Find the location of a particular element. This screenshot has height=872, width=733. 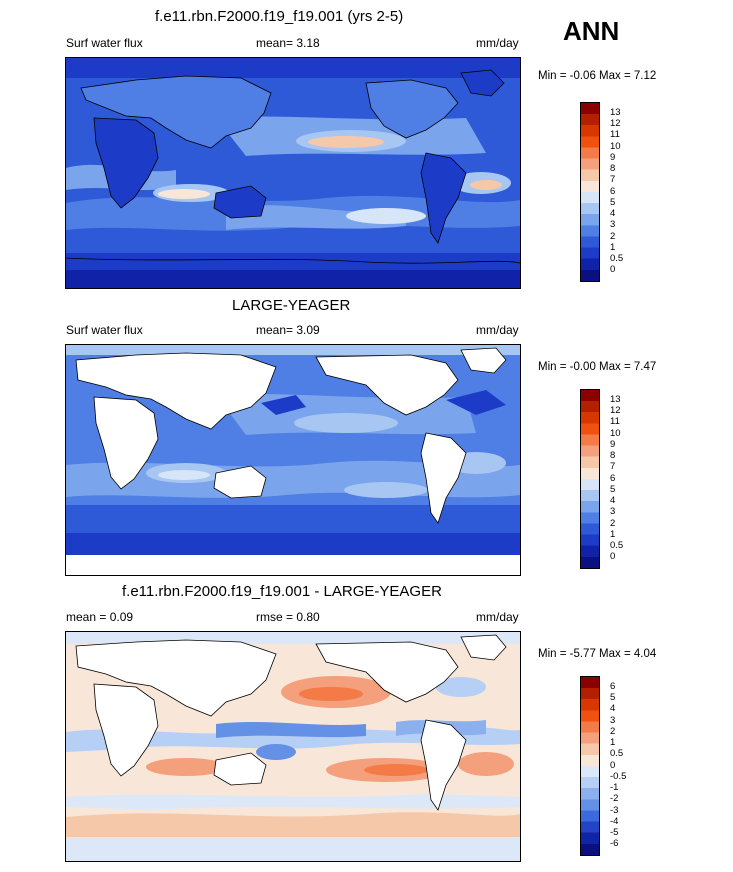

colorbar-label: -3 is located at coordinates (614, 810).